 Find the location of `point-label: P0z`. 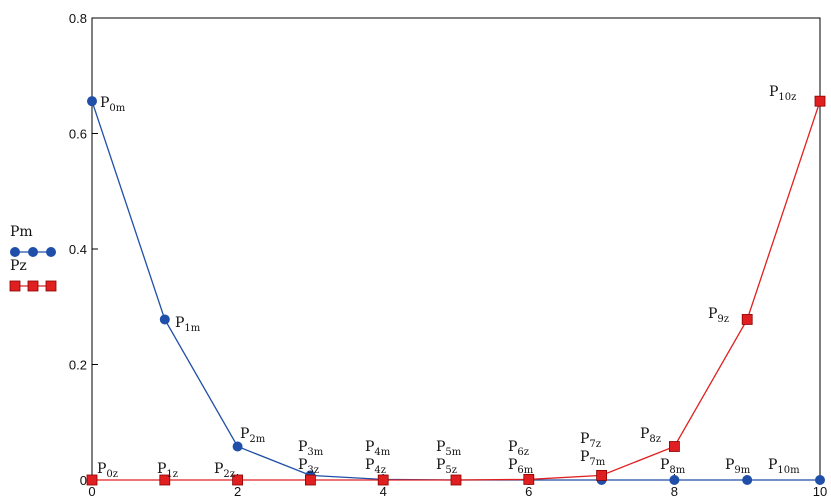

point-label: P0z is located at coordinates (107, 470).